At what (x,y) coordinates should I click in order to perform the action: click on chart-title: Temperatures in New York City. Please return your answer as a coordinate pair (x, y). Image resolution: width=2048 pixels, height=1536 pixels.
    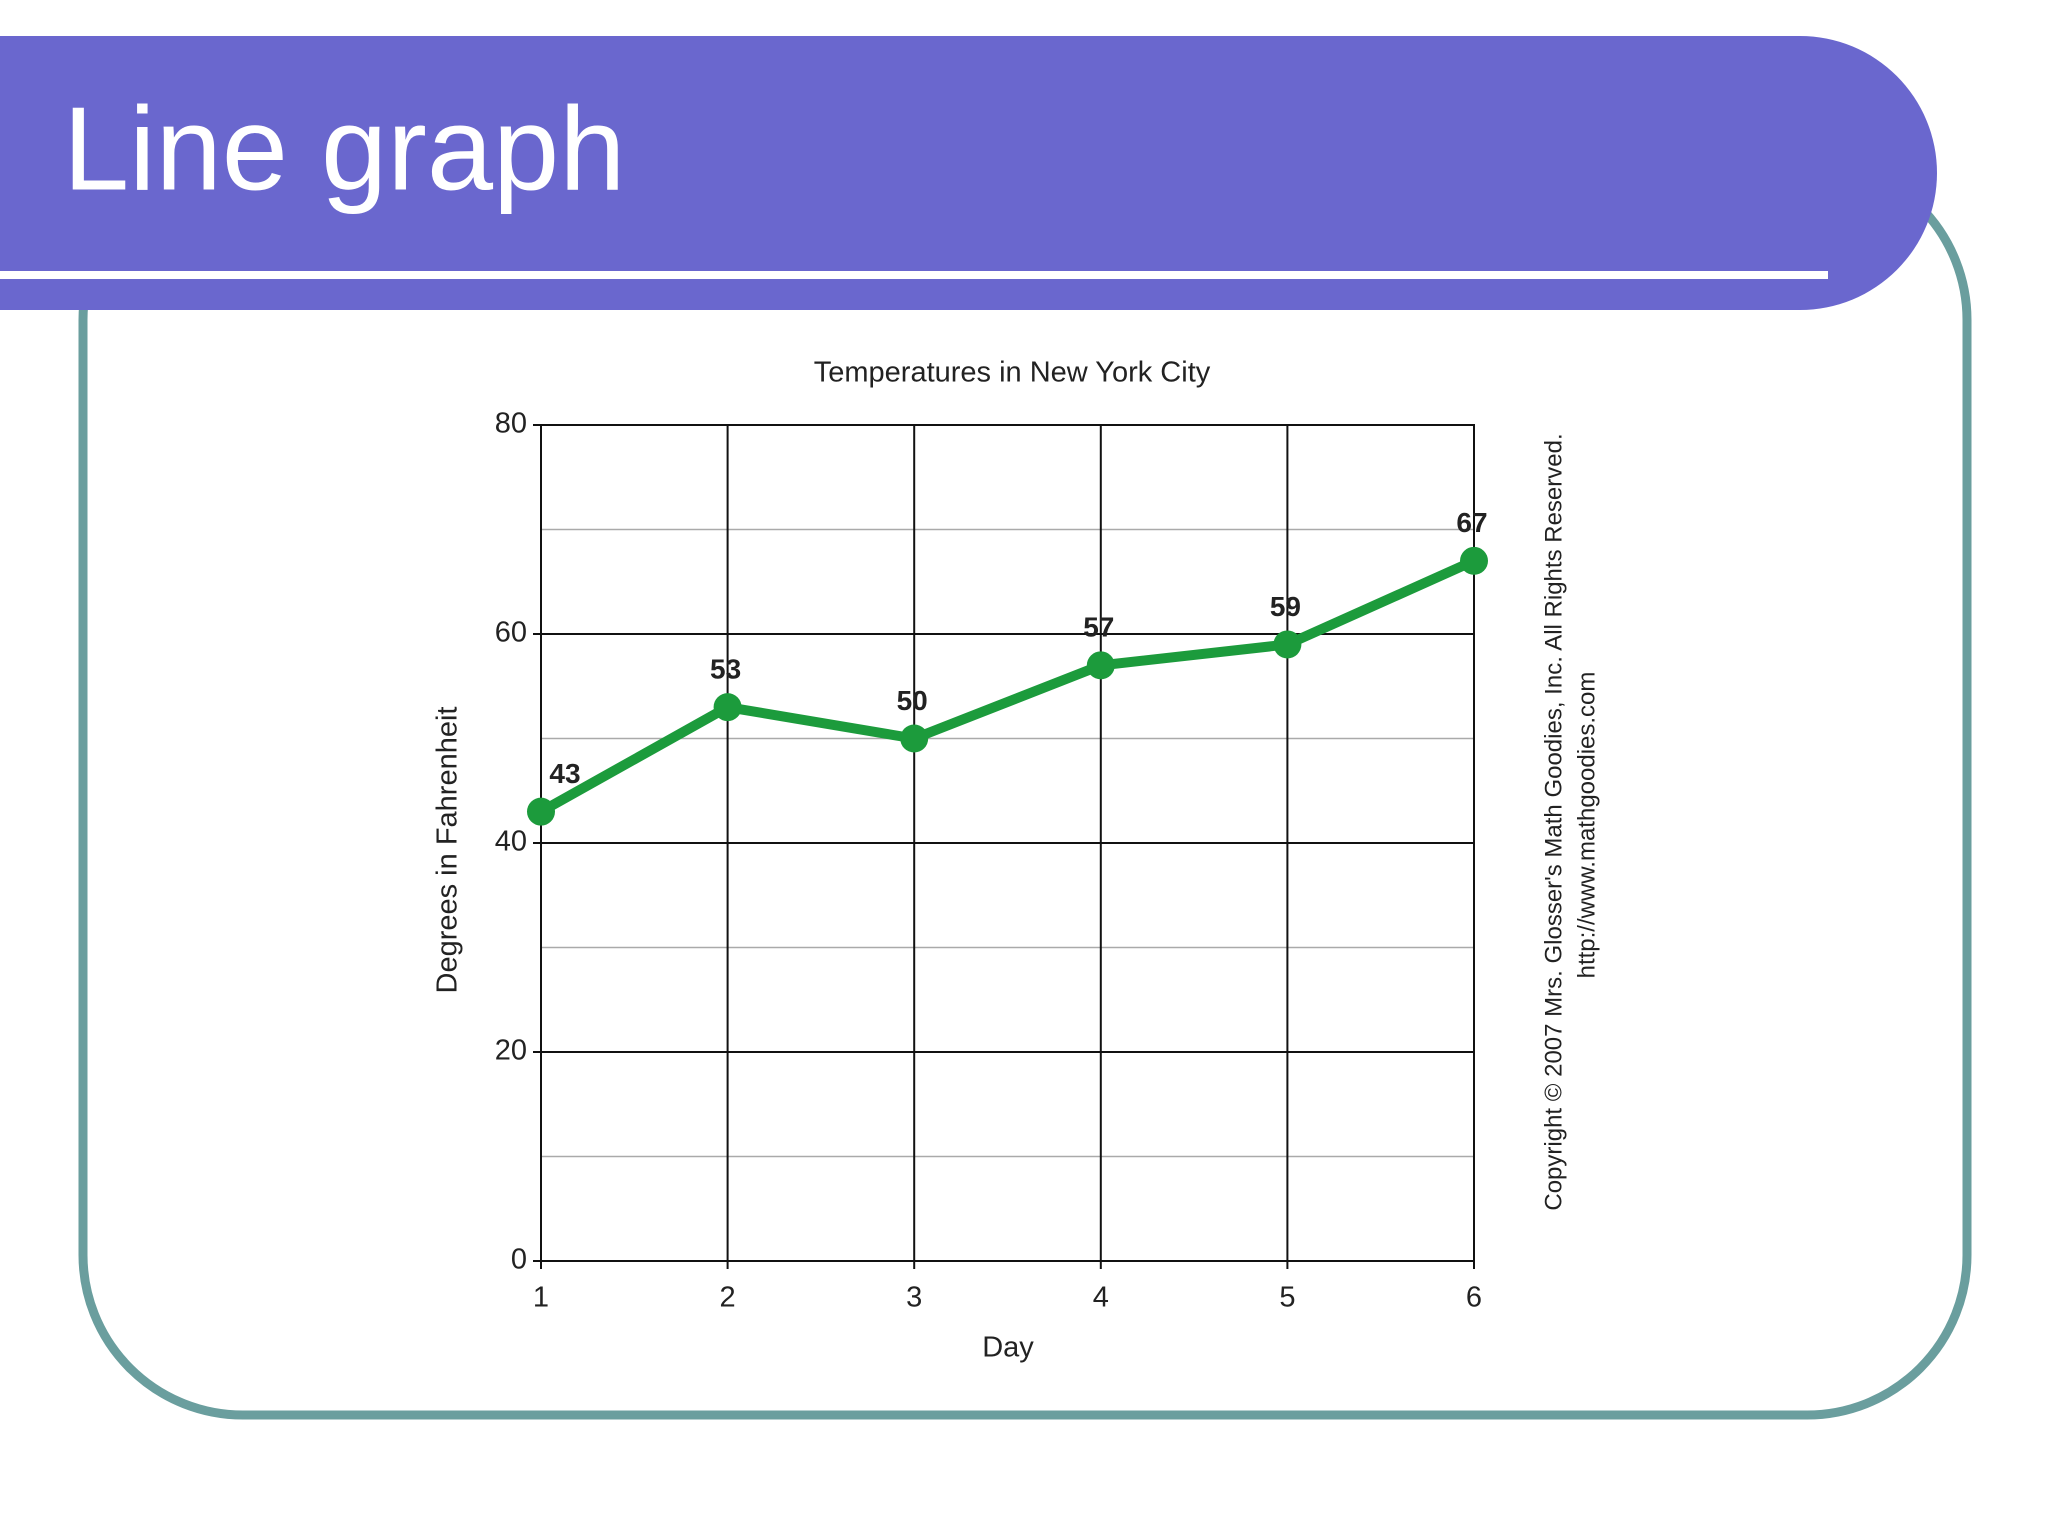
    Looking at the image, I should click on (1012, 373).